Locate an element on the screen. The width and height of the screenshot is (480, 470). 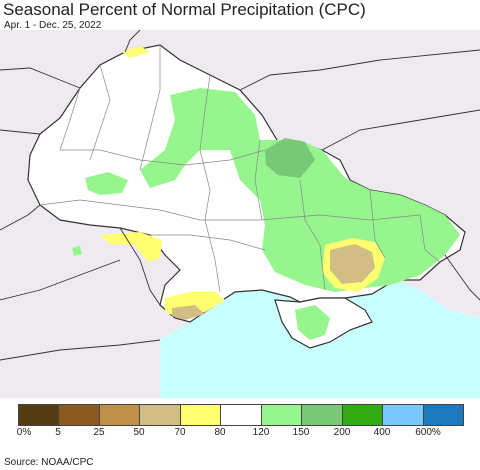
yellow-region-southwest is located at coordinates (131, 247).